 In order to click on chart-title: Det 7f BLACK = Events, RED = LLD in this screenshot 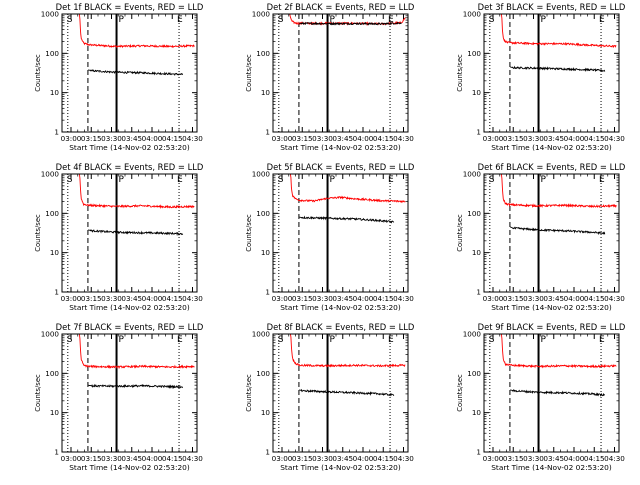, I will do `click(130, 327)`.